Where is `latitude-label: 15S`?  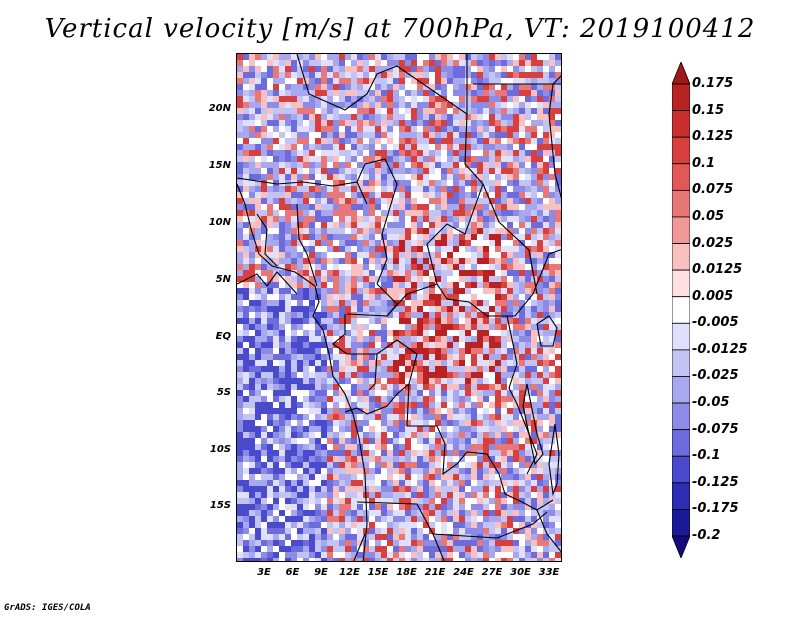 latitude-label: 15S is located at coordinates (220, 505).